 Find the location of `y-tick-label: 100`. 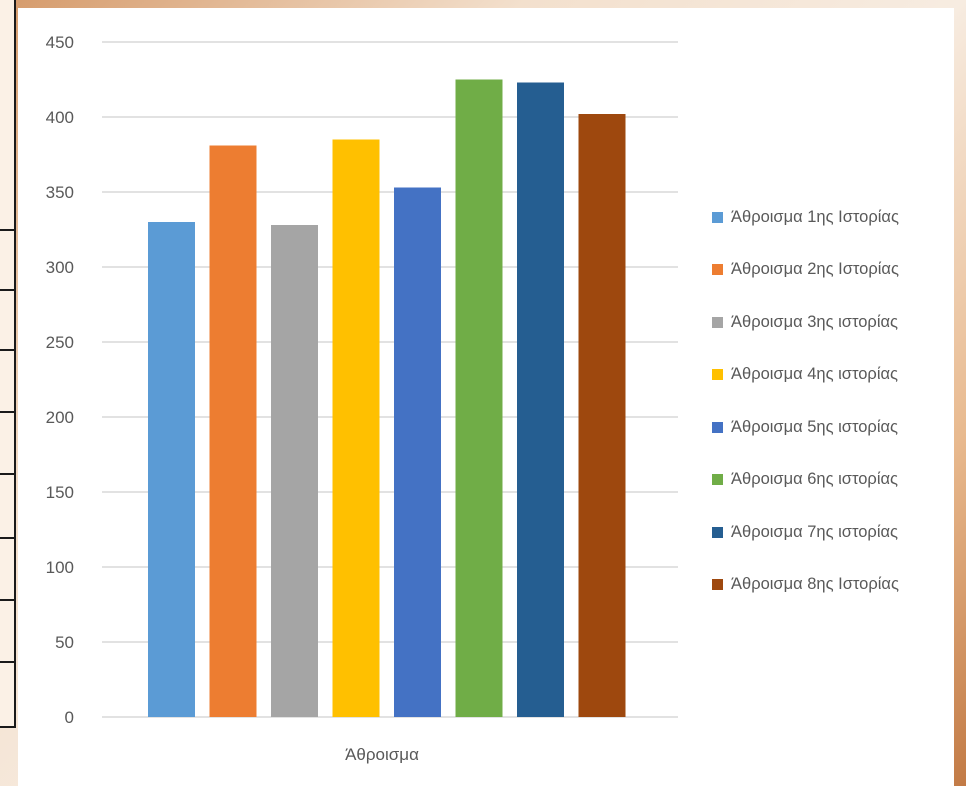

y-tick-label: 100 is located at coordinates (60, 567).